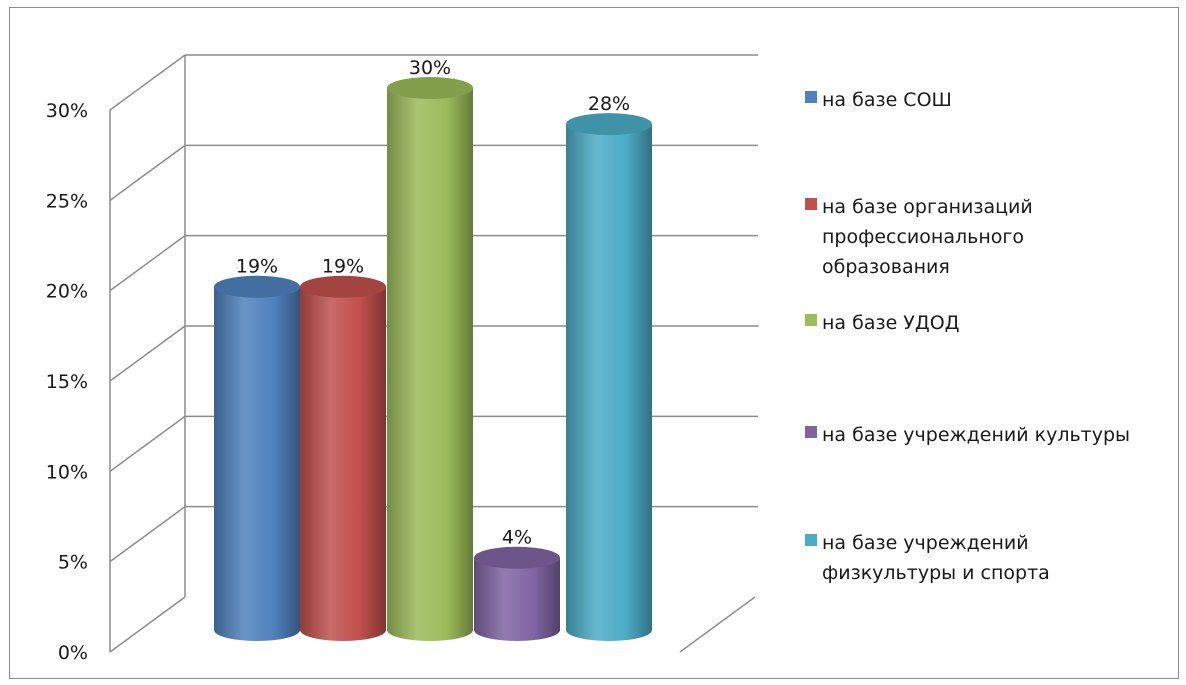 The height and width of the screenshot is (685, 1186). I want to click on y-tick-label: 25%, so click(67, 201).